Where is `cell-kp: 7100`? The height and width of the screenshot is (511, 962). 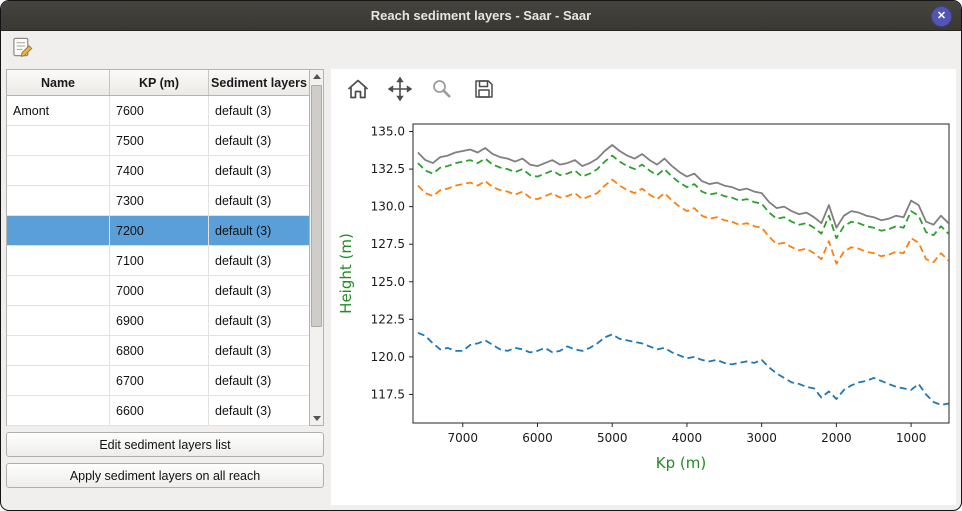
cell-kp: 7100 is located at coordinates (159, 260).